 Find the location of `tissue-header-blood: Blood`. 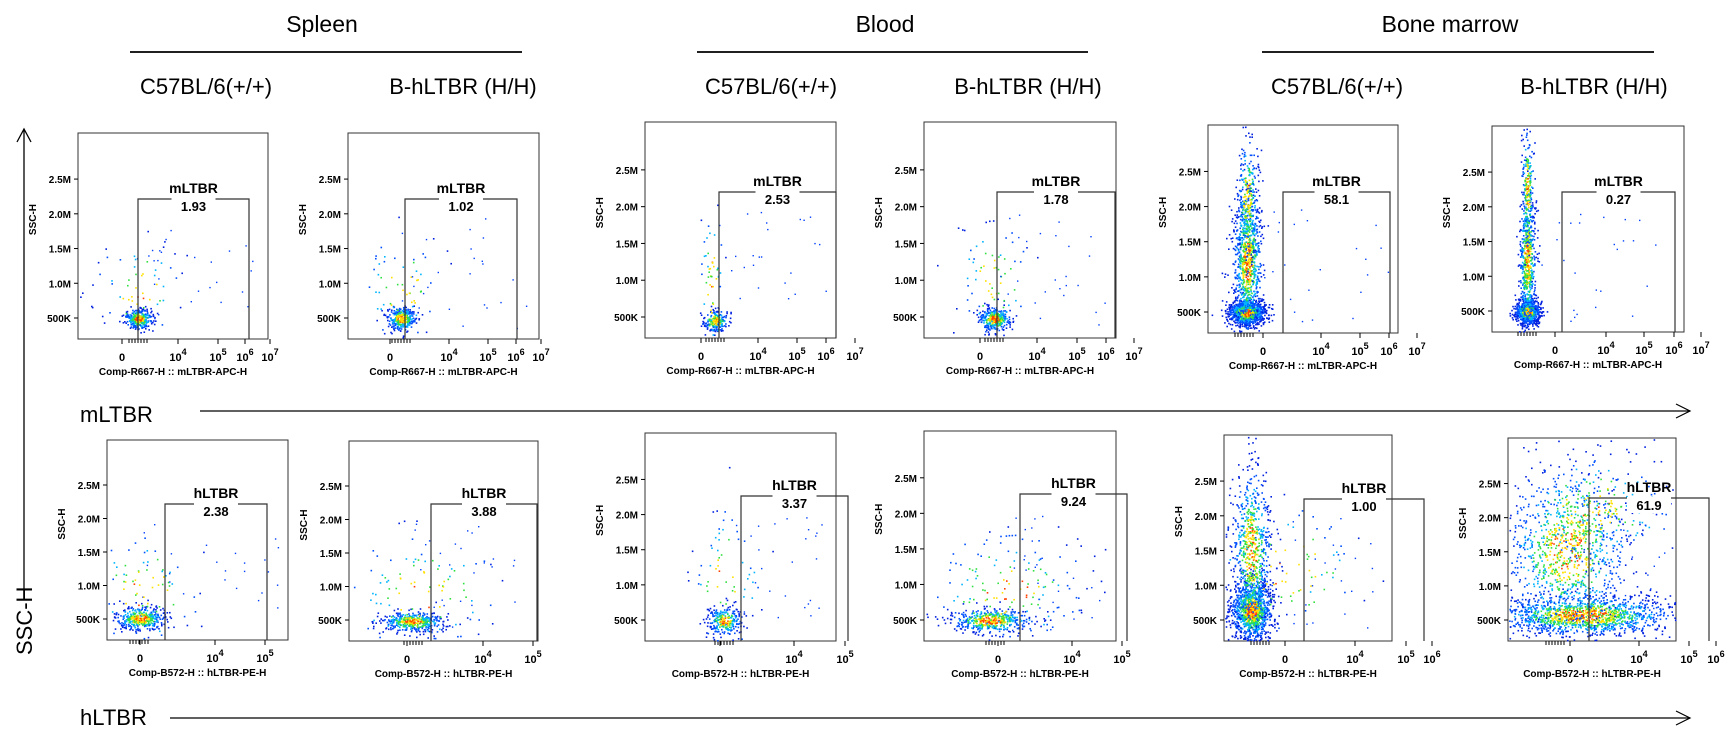

tissue-header-blood: Blood is located at coordinates (885, 24).